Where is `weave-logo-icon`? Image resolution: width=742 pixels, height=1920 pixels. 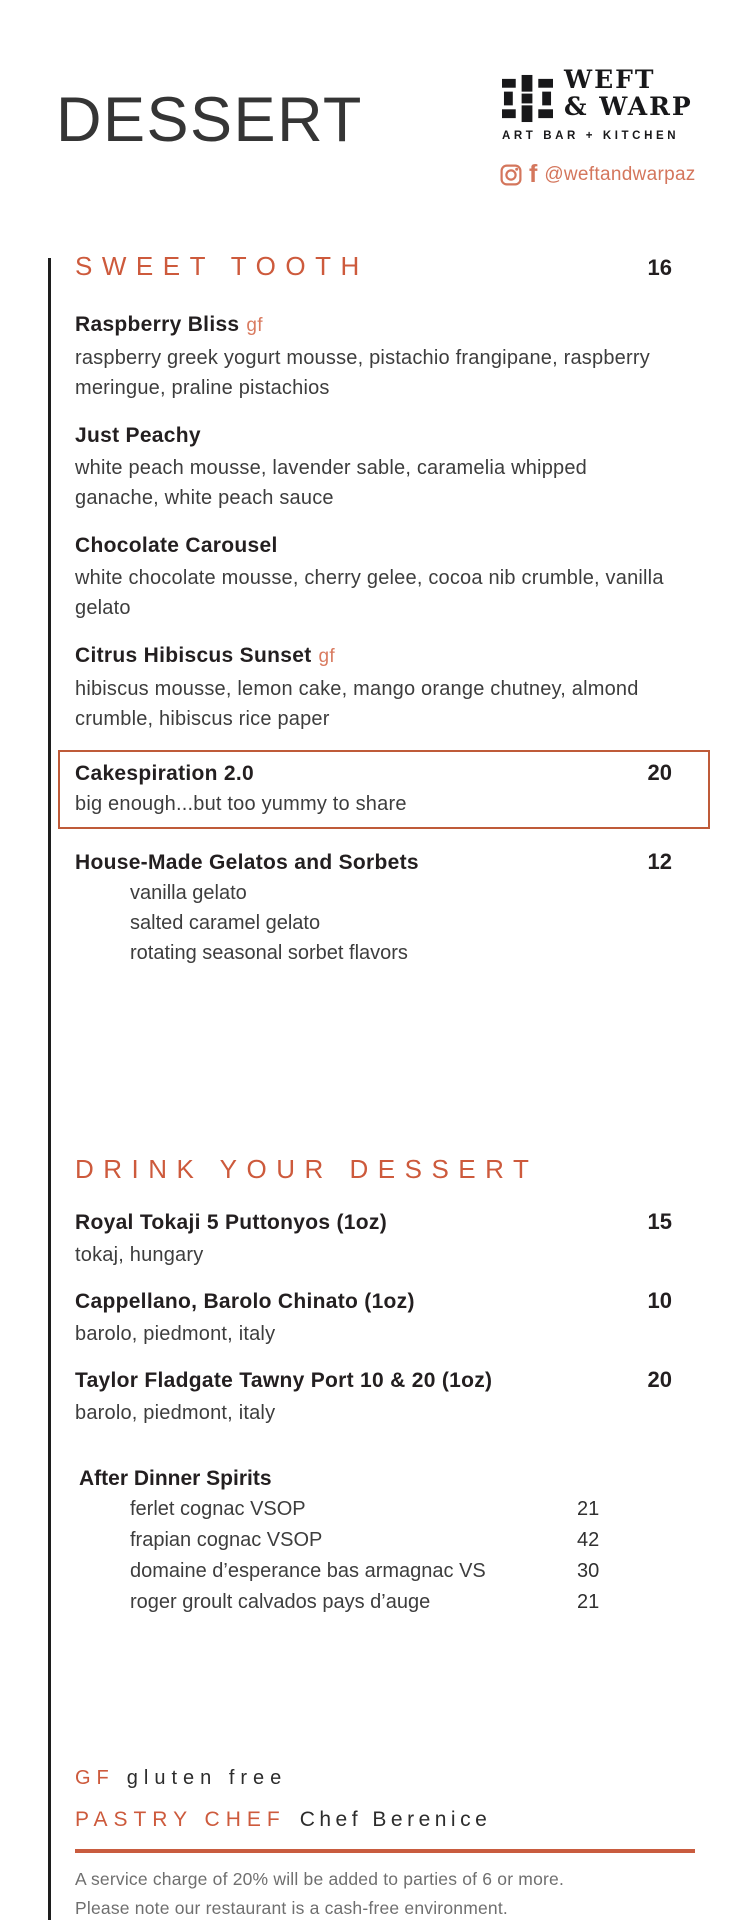
weave-logo-icon is located at coordinates (527, 98).